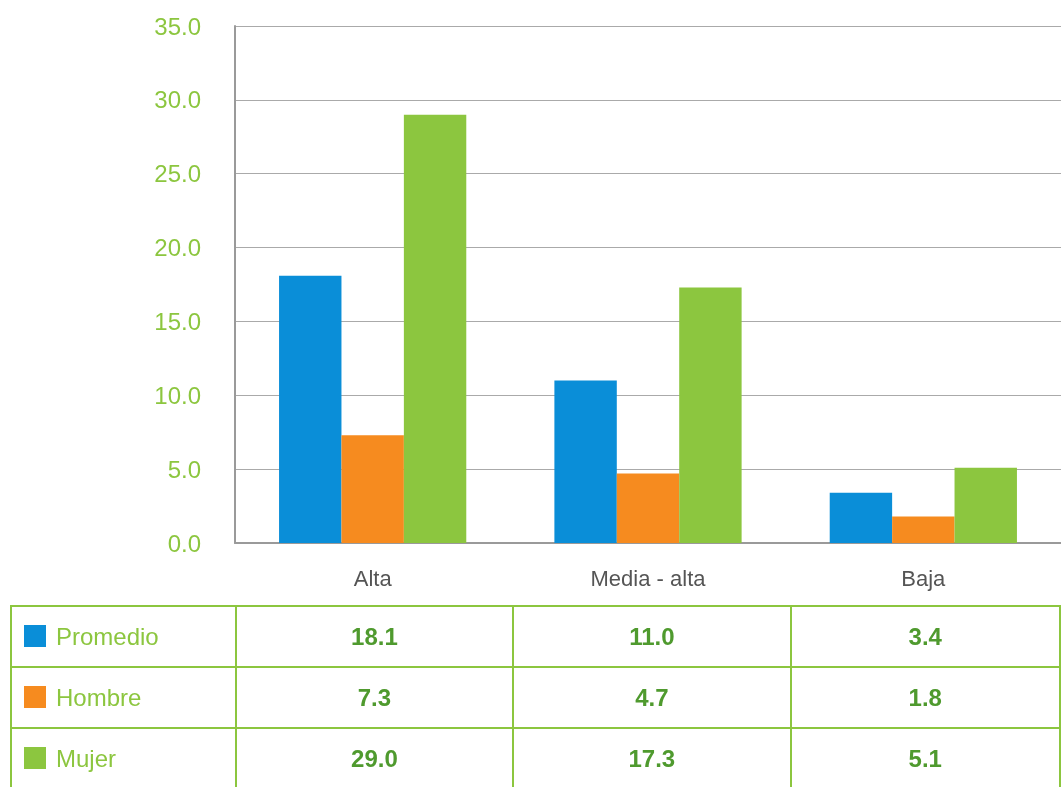  I want to click on y-tick-label: 20.0, so click(177, 248).